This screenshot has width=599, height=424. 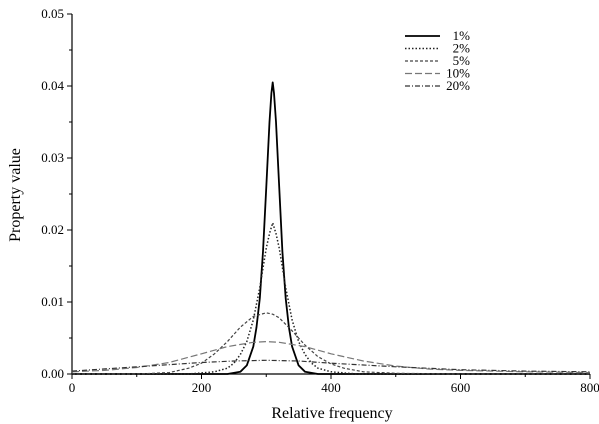 I want to click on x-tick-label: 0, so click(x=72, y=387).